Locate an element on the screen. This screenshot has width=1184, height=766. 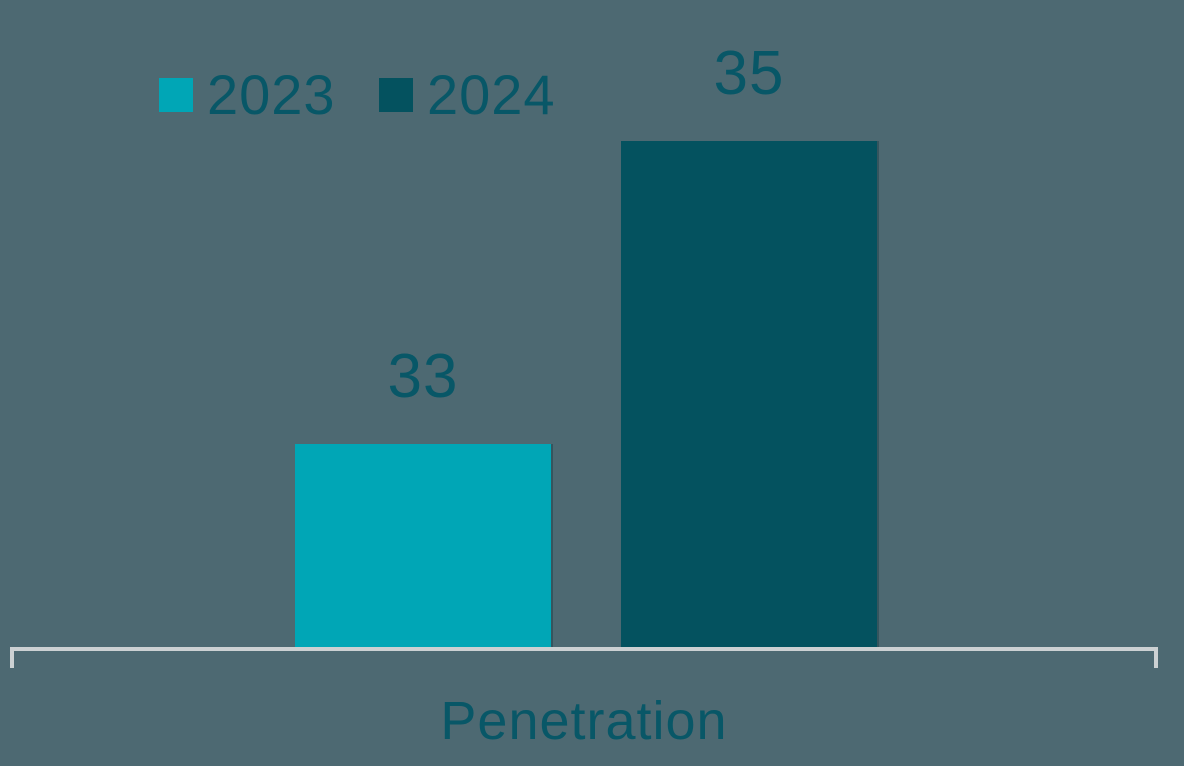
legend-swatch-2023 is located at coordinates (176, 95).